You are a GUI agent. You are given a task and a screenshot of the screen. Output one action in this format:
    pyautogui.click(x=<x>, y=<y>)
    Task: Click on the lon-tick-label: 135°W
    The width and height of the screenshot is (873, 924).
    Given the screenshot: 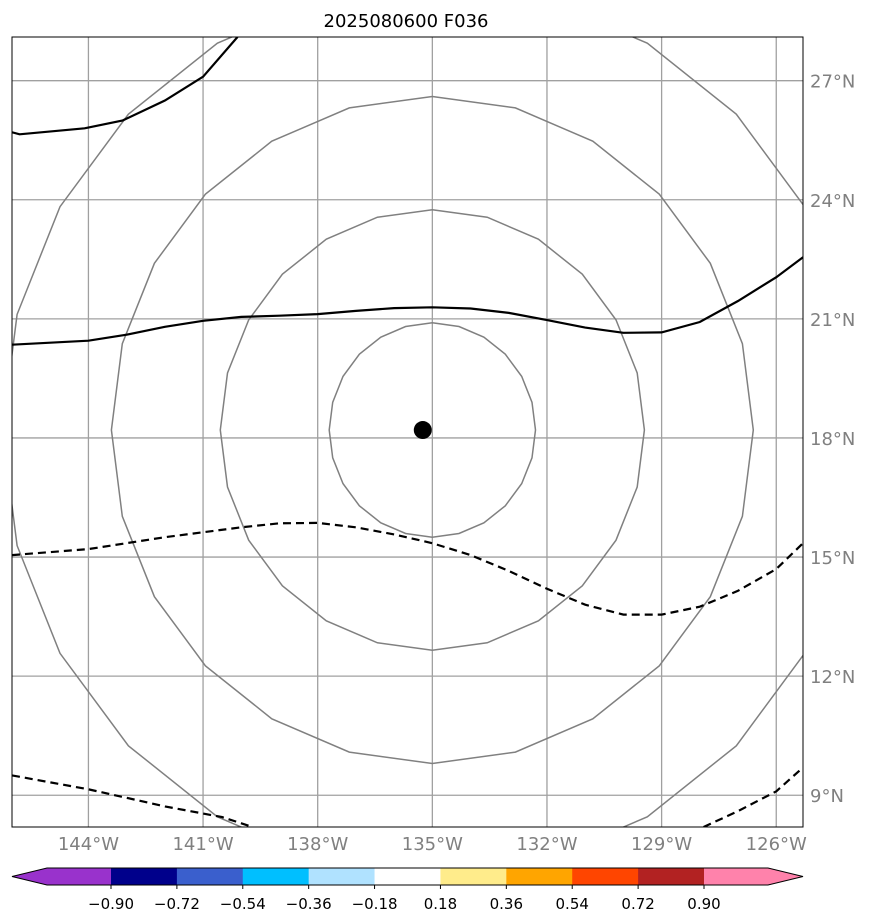 What is the action you would take?
    pyautogui.click(x=432, y=844)
    